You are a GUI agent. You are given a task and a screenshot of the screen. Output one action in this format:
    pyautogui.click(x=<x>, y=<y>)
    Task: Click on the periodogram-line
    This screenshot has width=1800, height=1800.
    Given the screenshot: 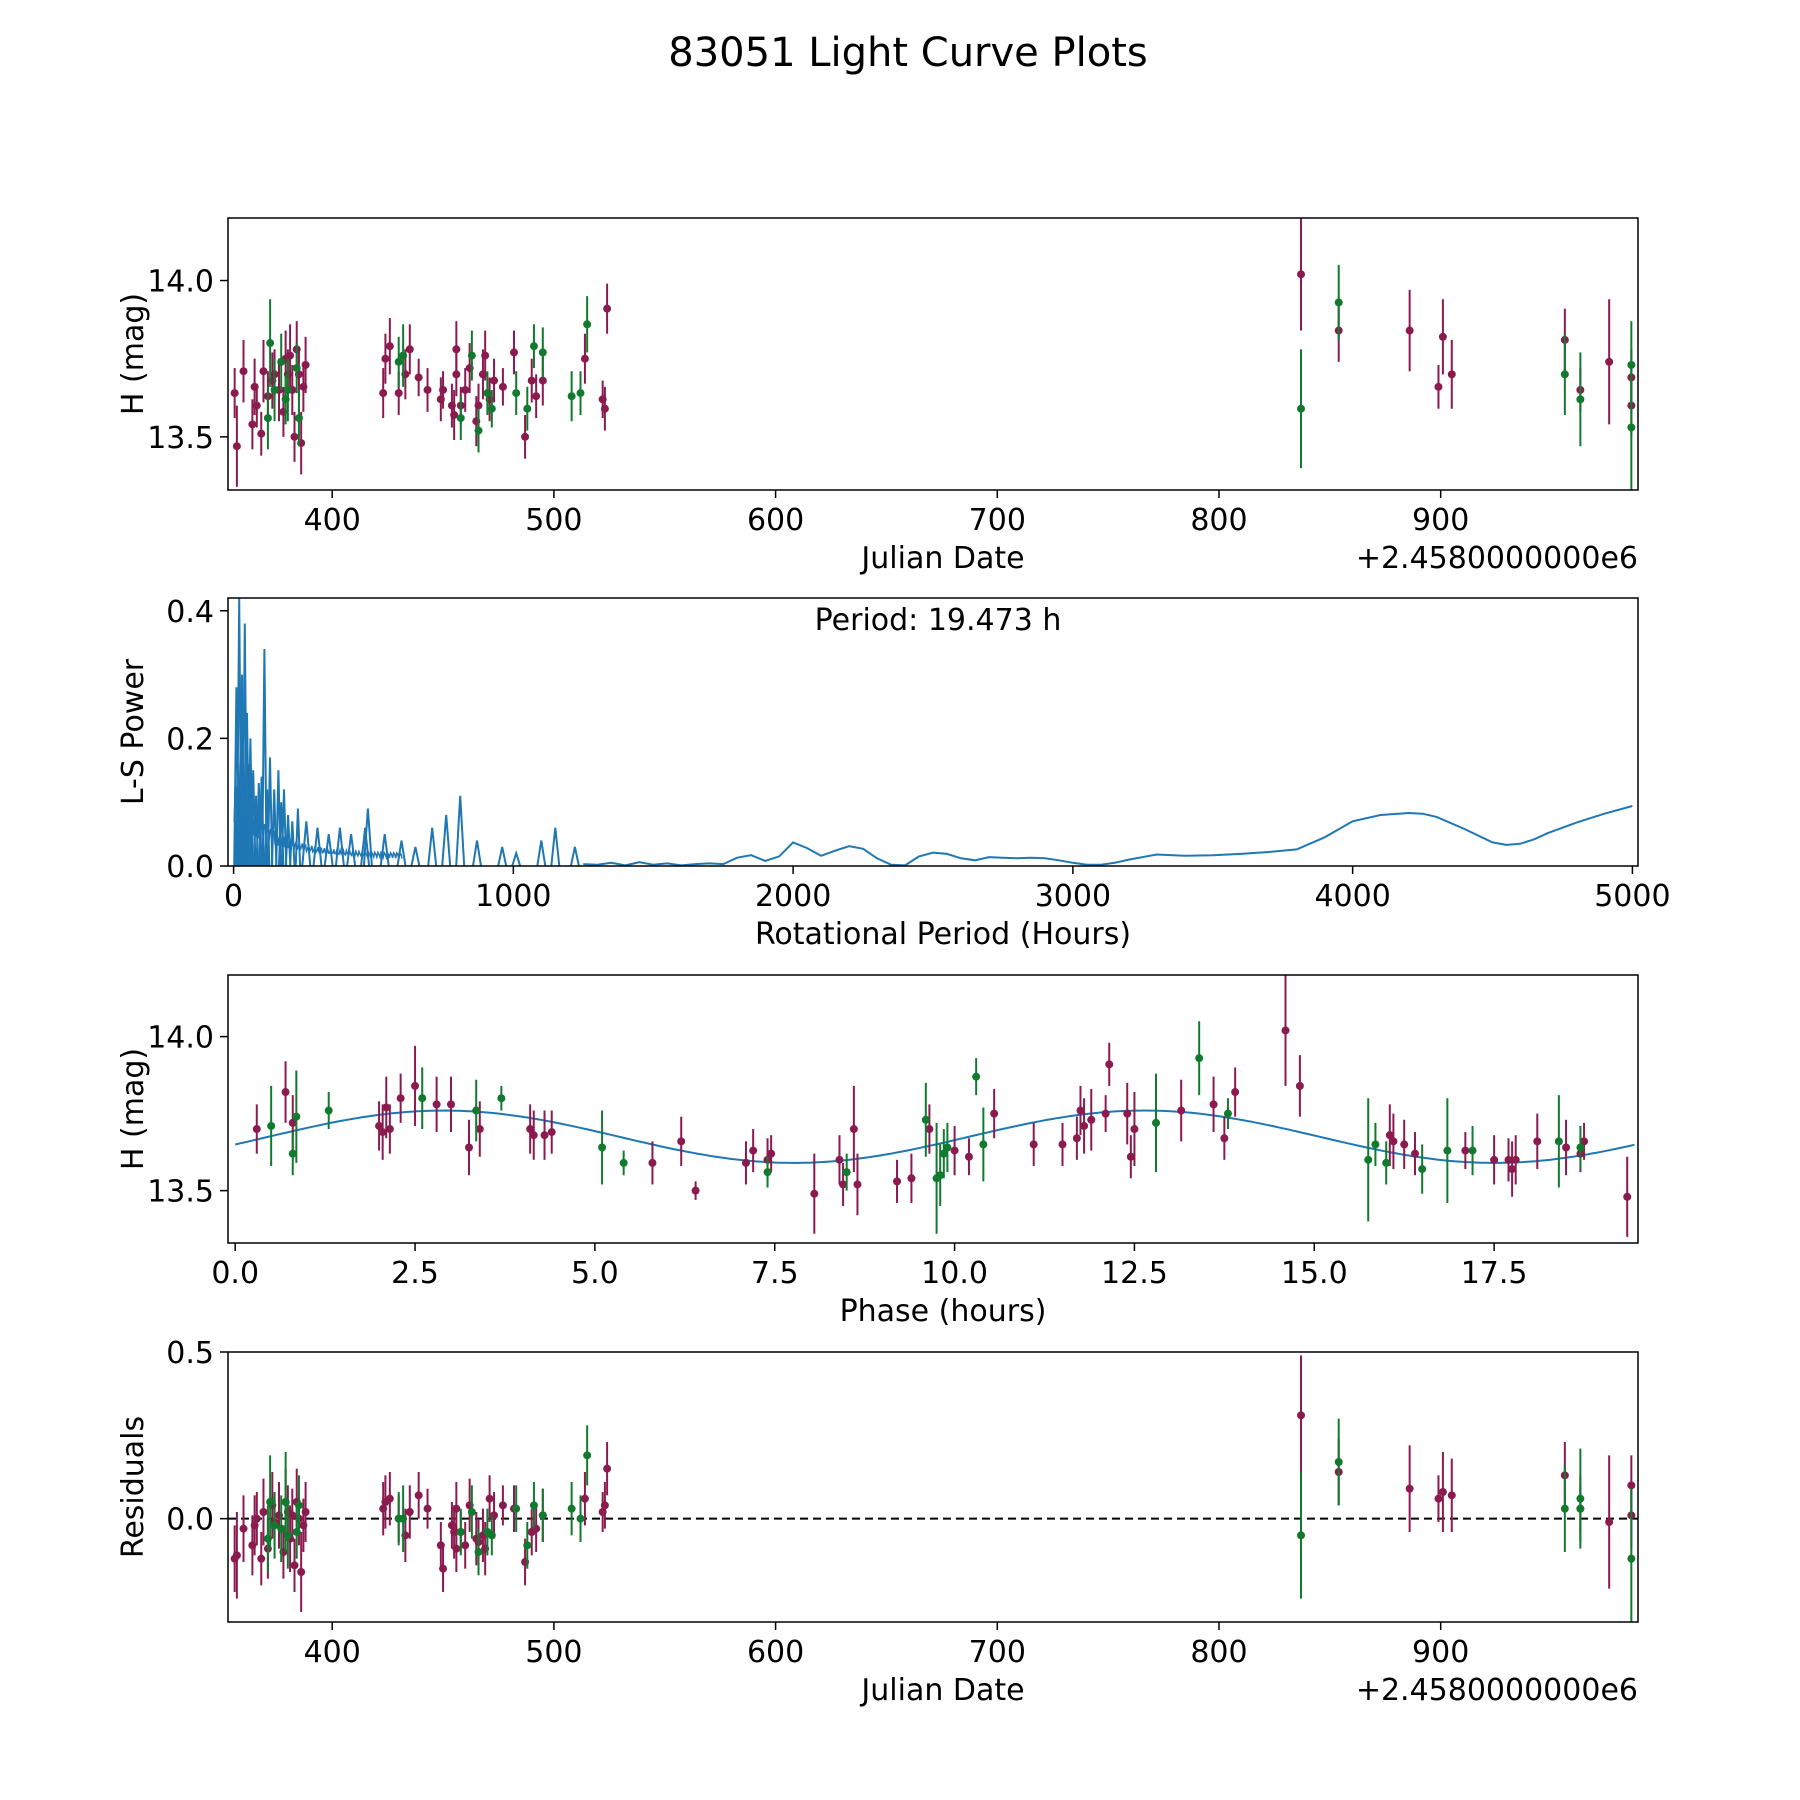 What is the action you would take?
    pyautogui.click(x=1108, y=835)
    